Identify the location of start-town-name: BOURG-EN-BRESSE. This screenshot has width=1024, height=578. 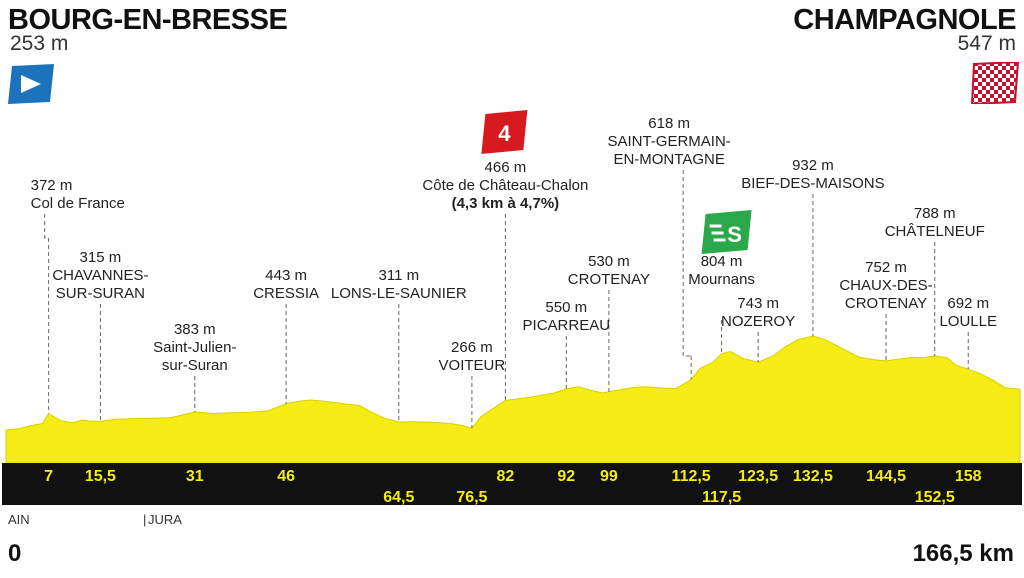
(148, 20).